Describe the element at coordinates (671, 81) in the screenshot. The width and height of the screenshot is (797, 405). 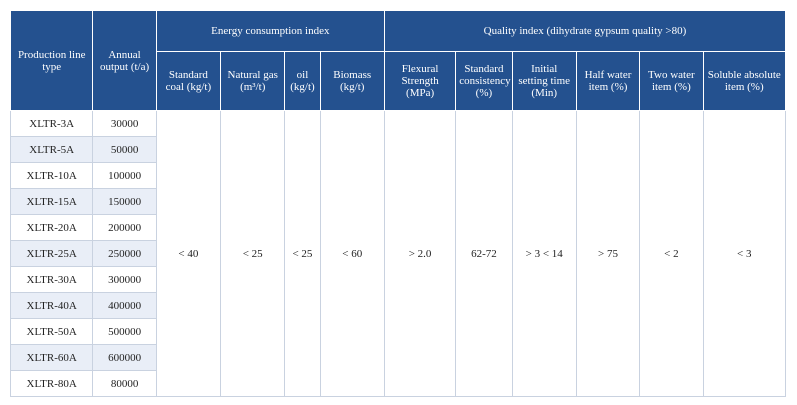
I see `header-cell: Two water item (%)` at that location.